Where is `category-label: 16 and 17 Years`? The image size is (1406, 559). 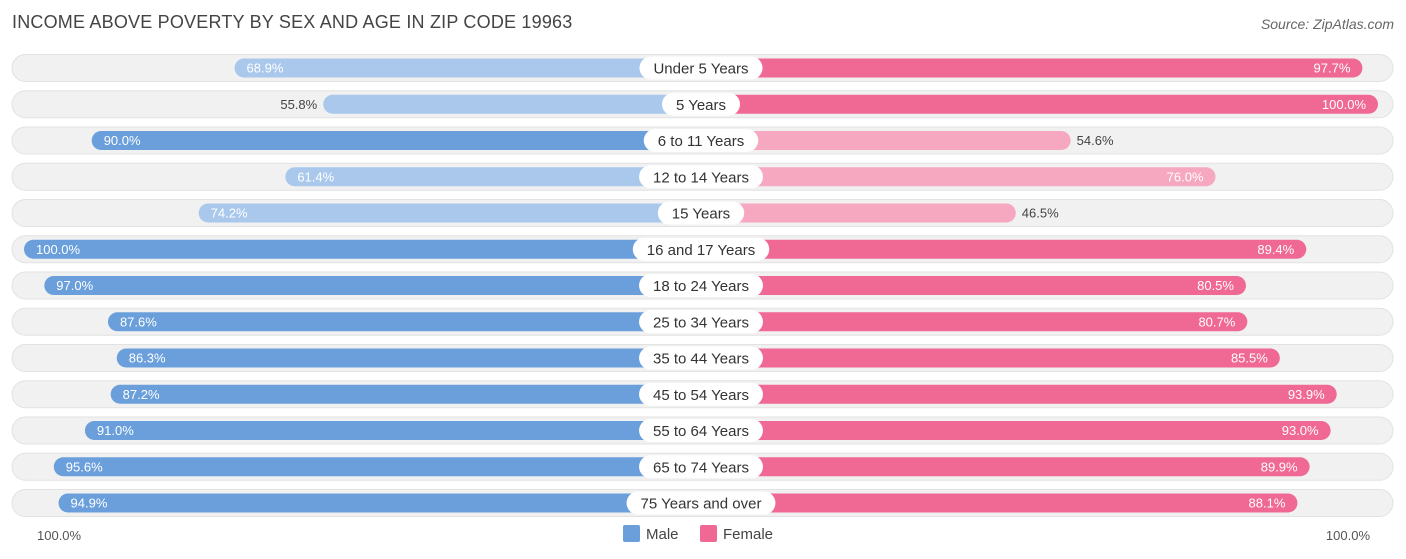
category-label: 16 and 17 Years is located at coordinates (701, 250).